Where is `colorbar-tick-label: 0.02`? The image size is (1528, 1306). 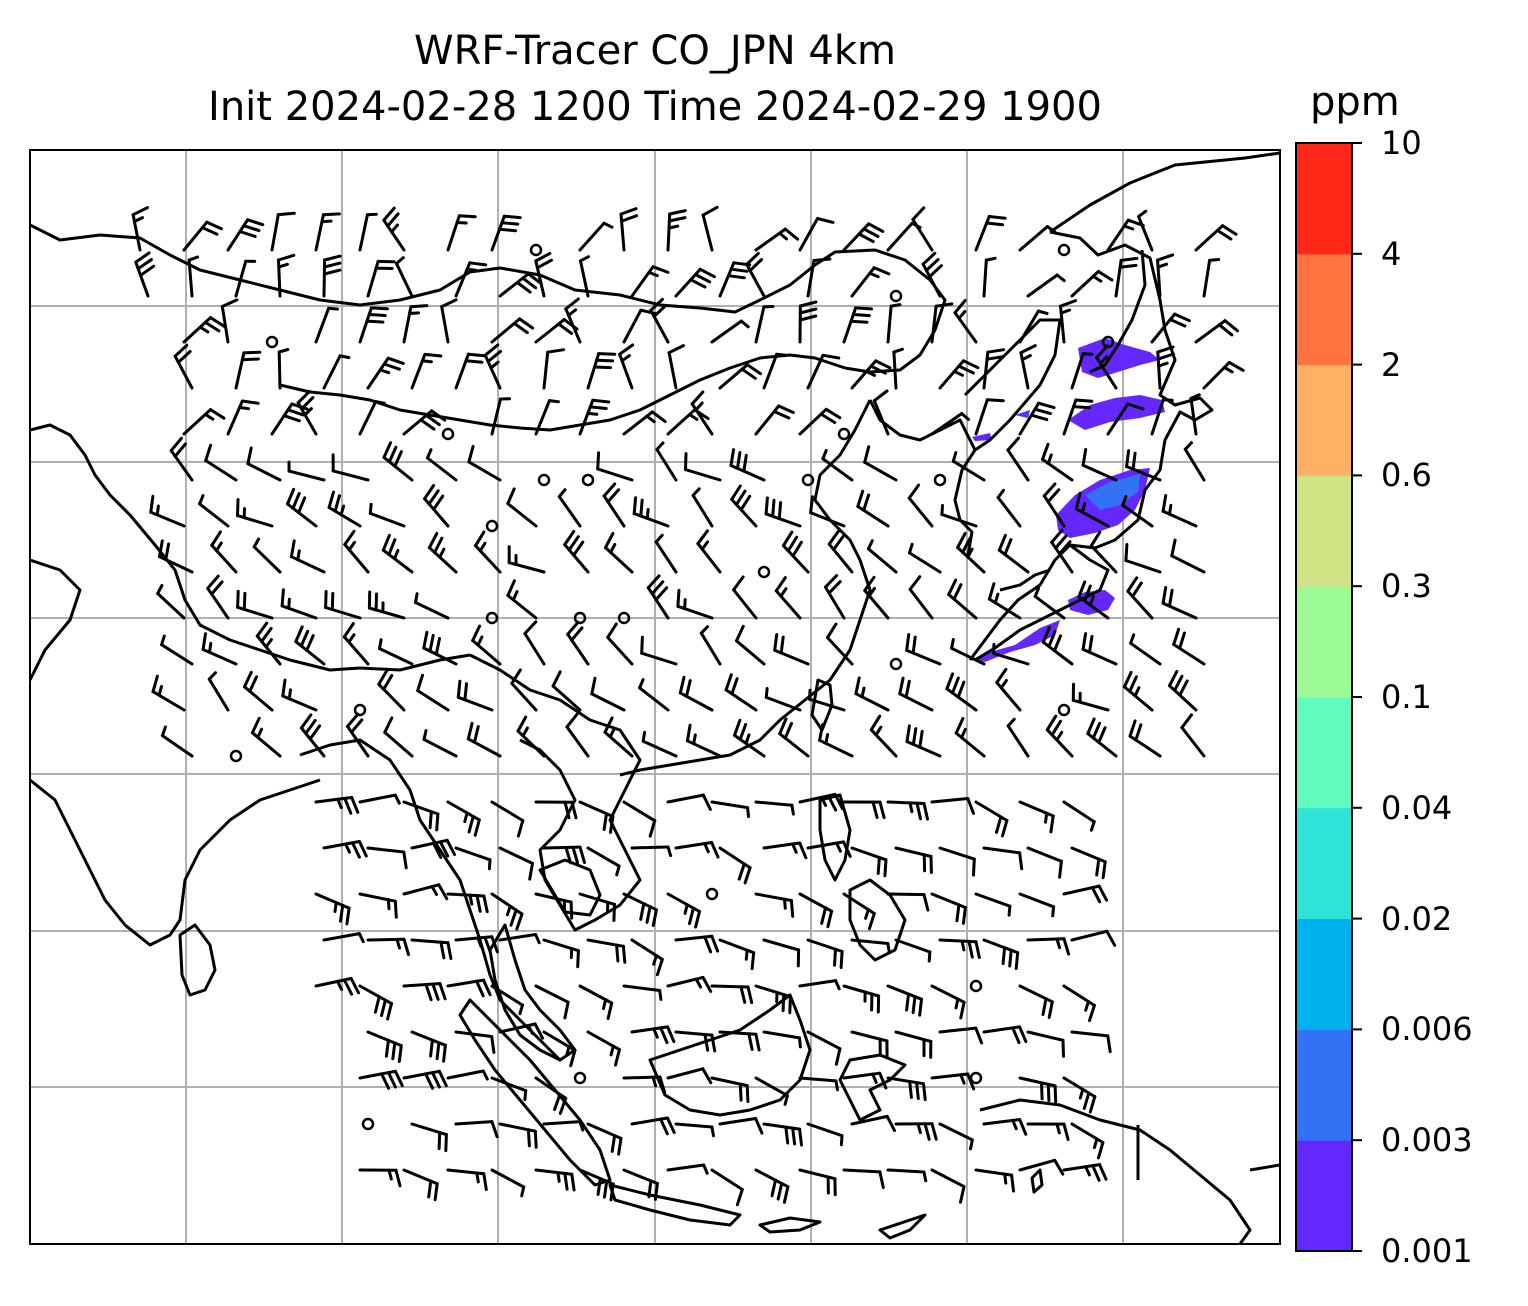 colorbar-tick-label: 0.02 is located at coordinates (1417, 918).